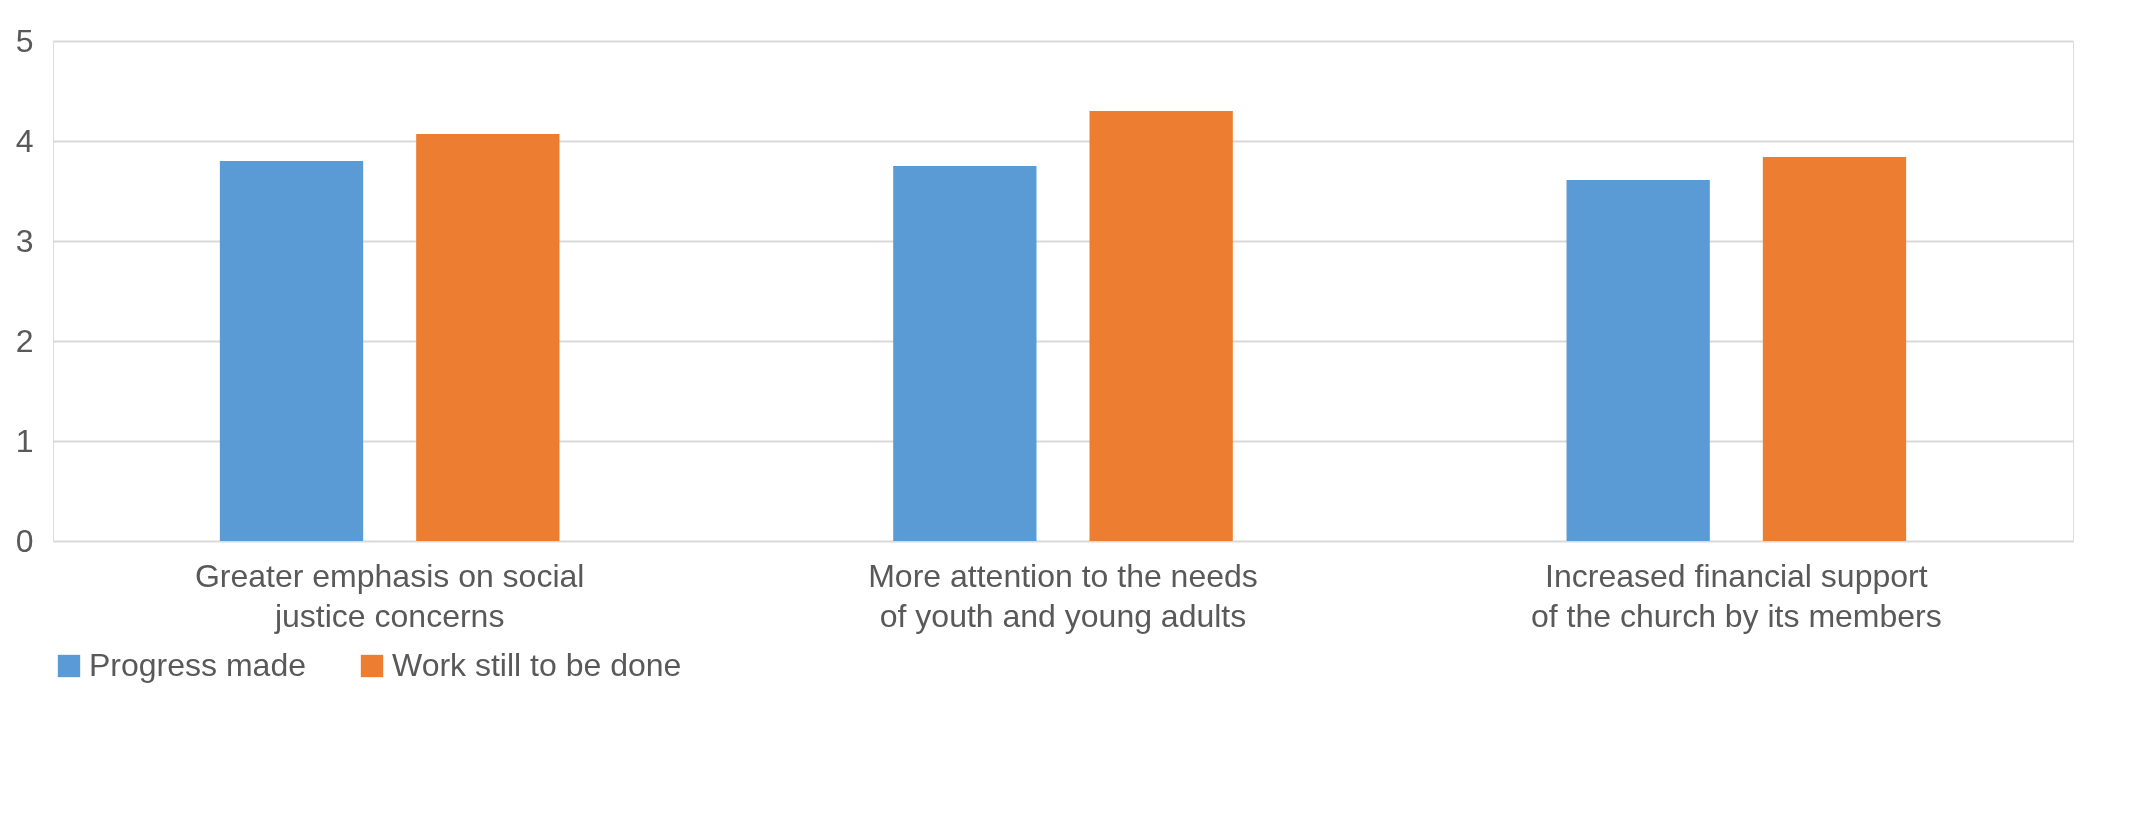  Describe the element at coordinates (1063, 595) in the screenshot. I see `x-tick-label: More attention to the needs of youth and young adults` at that location.